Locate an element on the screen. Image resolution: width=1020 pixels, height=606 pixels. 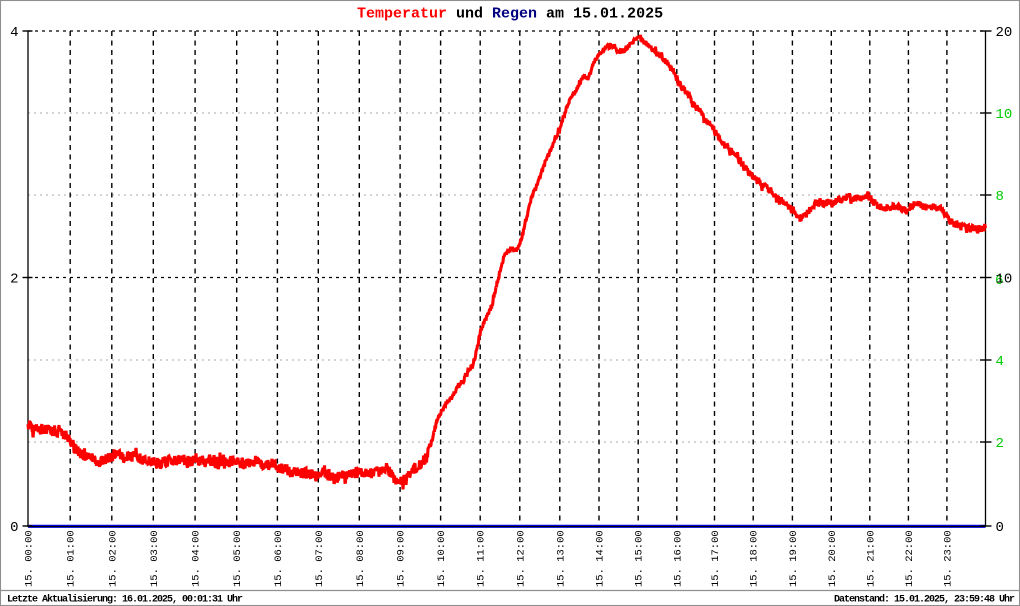
svg-text: 15. 05:00 is located at coordinates (238, 558).